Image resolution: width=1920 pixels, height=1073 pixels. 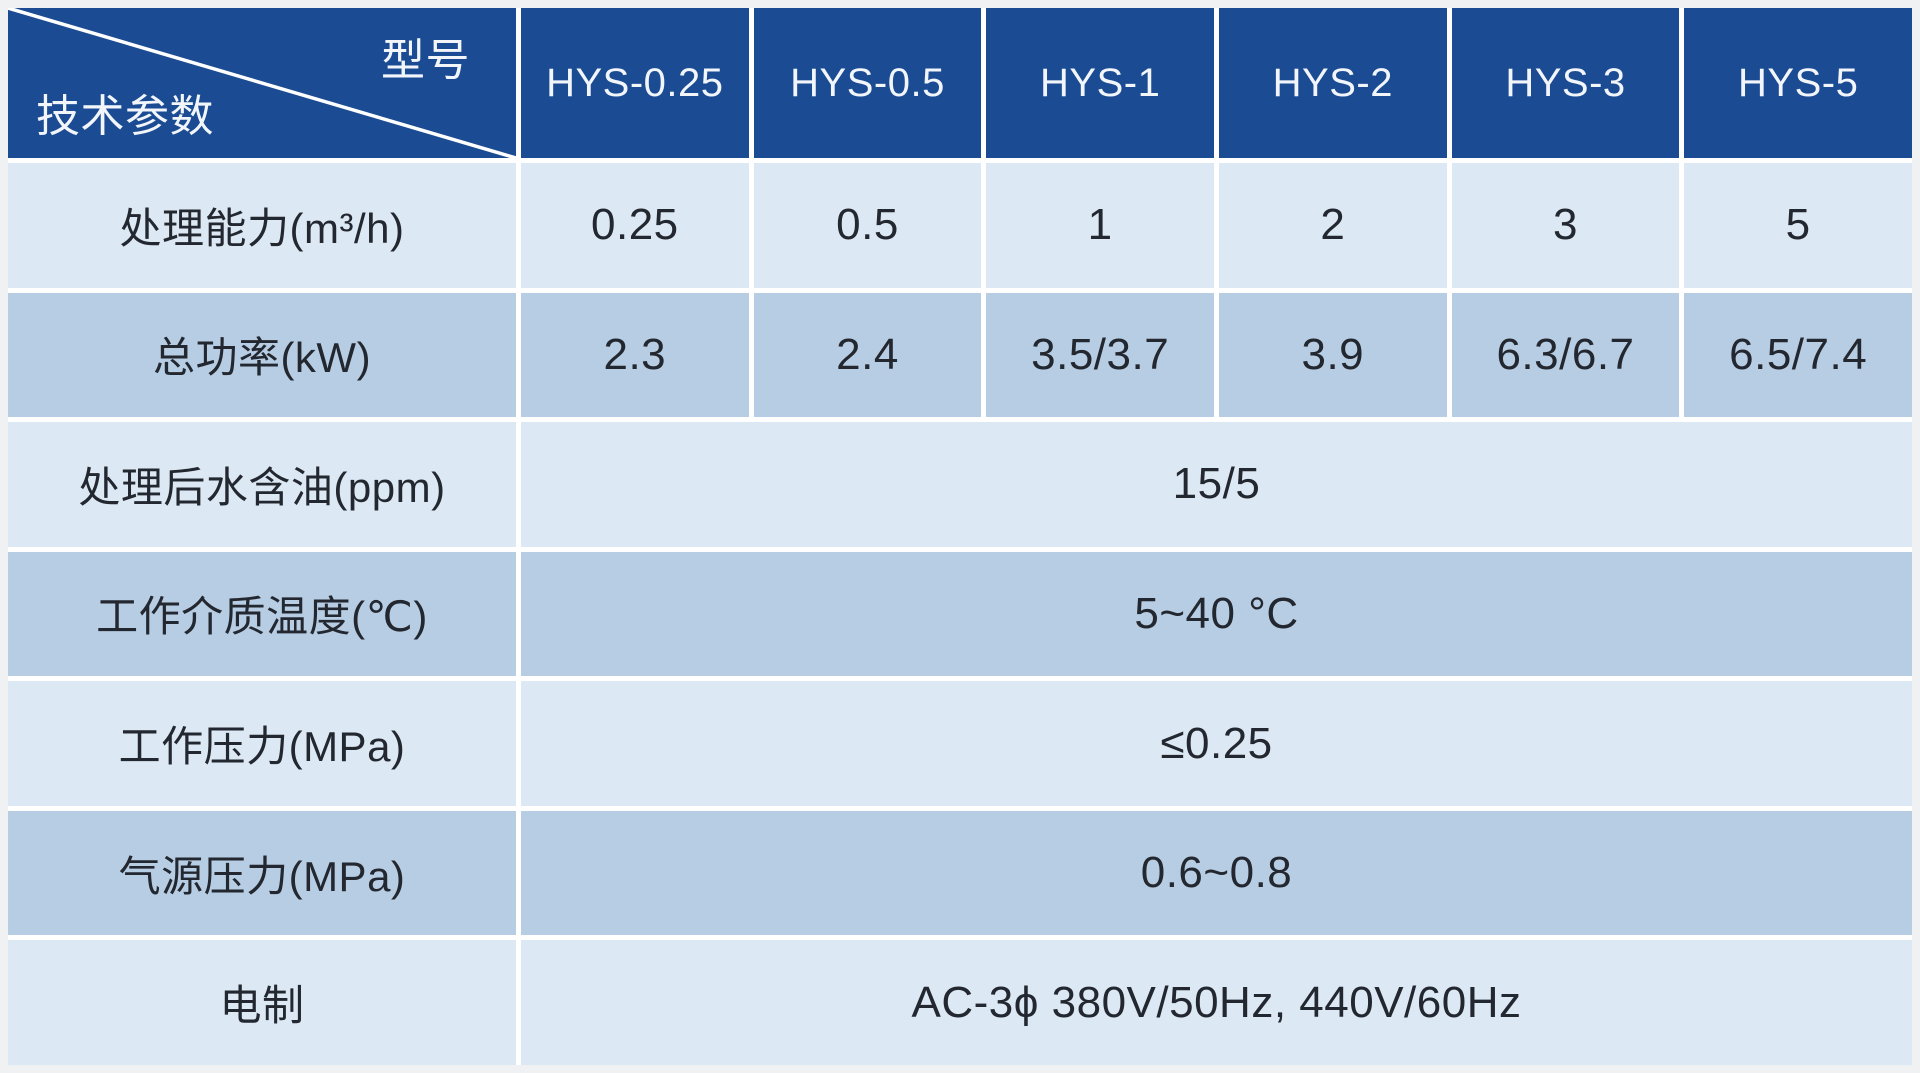 I want to click on data-cell: 3, so click(x=1565, y=225).